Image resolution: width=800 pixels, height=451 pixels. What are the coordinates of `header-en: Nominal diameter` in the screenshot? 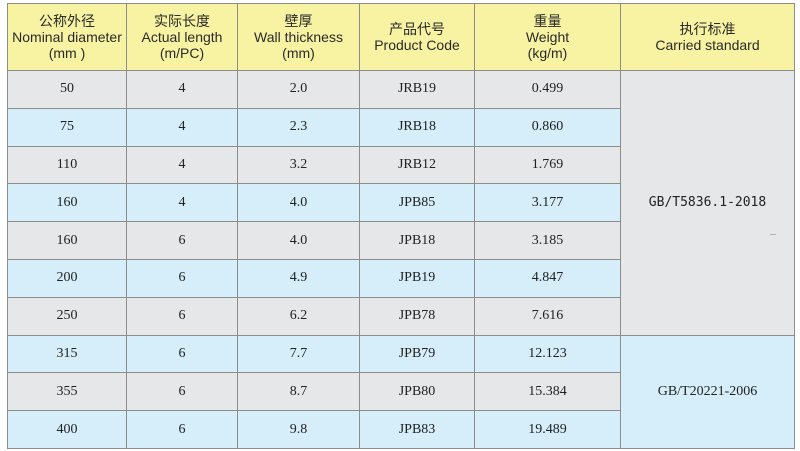 It's located at (67, 37).